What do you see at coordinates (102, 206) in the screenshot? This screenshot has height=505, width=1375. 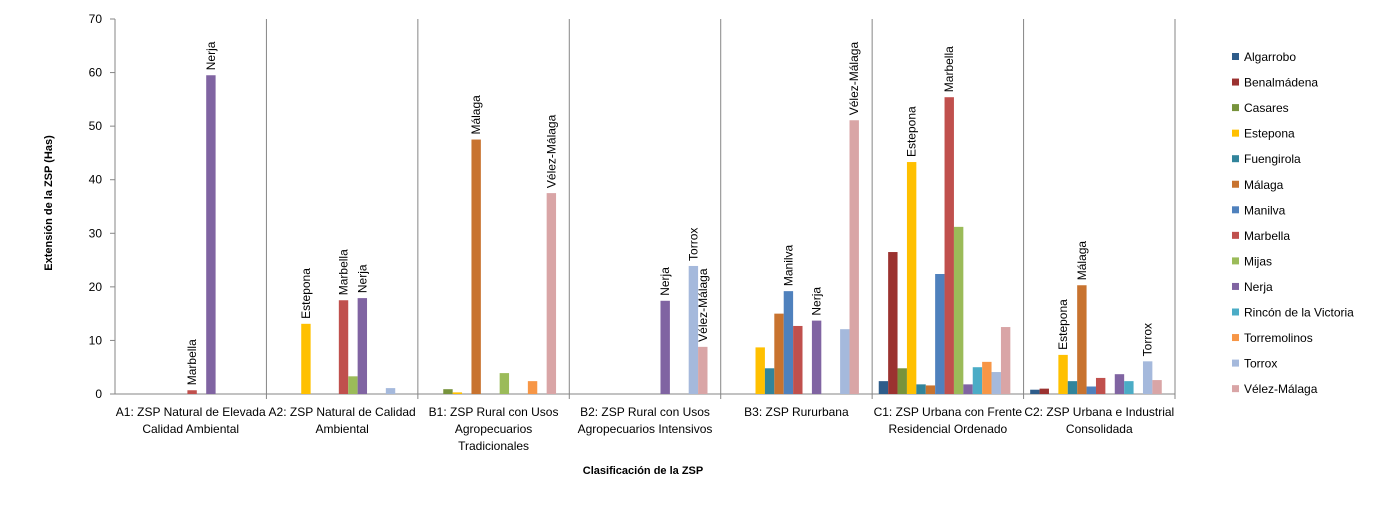 I see `y-axis: 0 10 20 30 40 50 60 70` at bounding box center [102, 206].